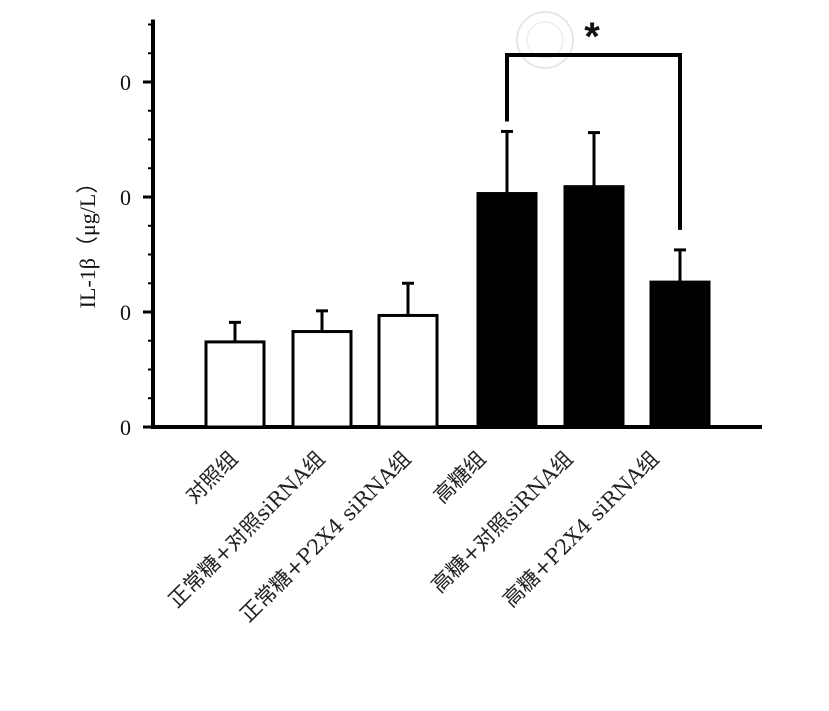 This screenshot has width=829, height=711. What do you see at coordinates (580, 529) in the screenshot?
I see `x-tick-label: 高糖+P2X4 siRNA组` at bounding box center [580, 529].